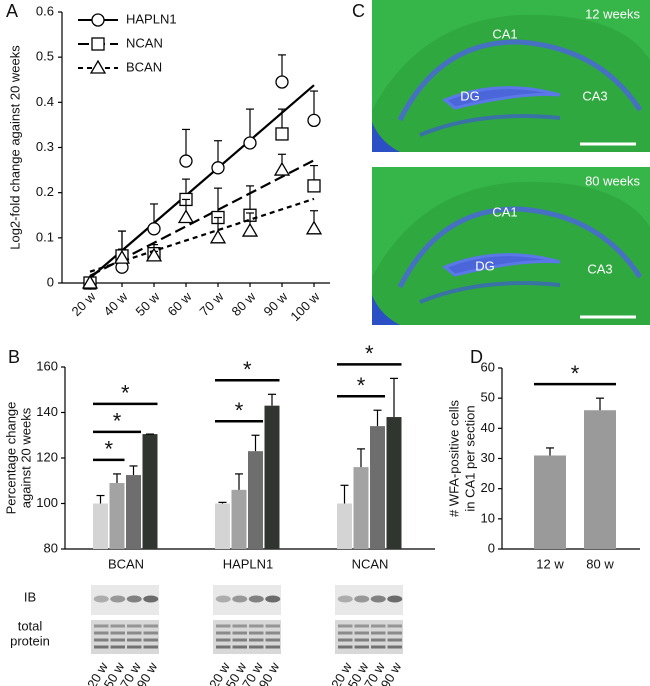  What do you see at coordinates (144, 42) in the screenshot?
I see `legend-label: NCAN` at bounding box center [144, 42].